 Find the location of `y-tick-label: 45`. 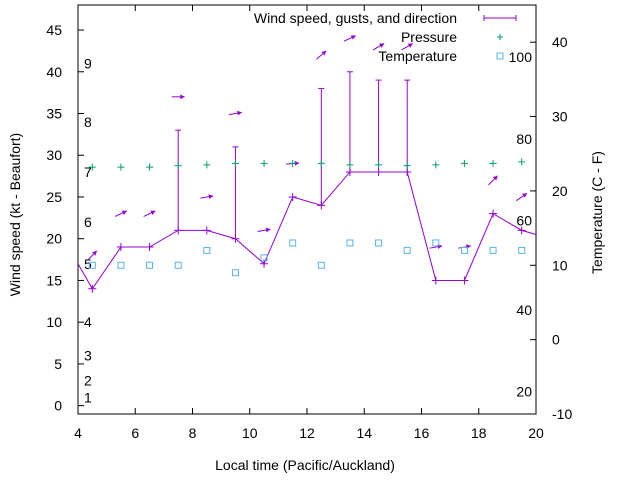

y-tick-label: 45 is located at coordinates (54, 30).